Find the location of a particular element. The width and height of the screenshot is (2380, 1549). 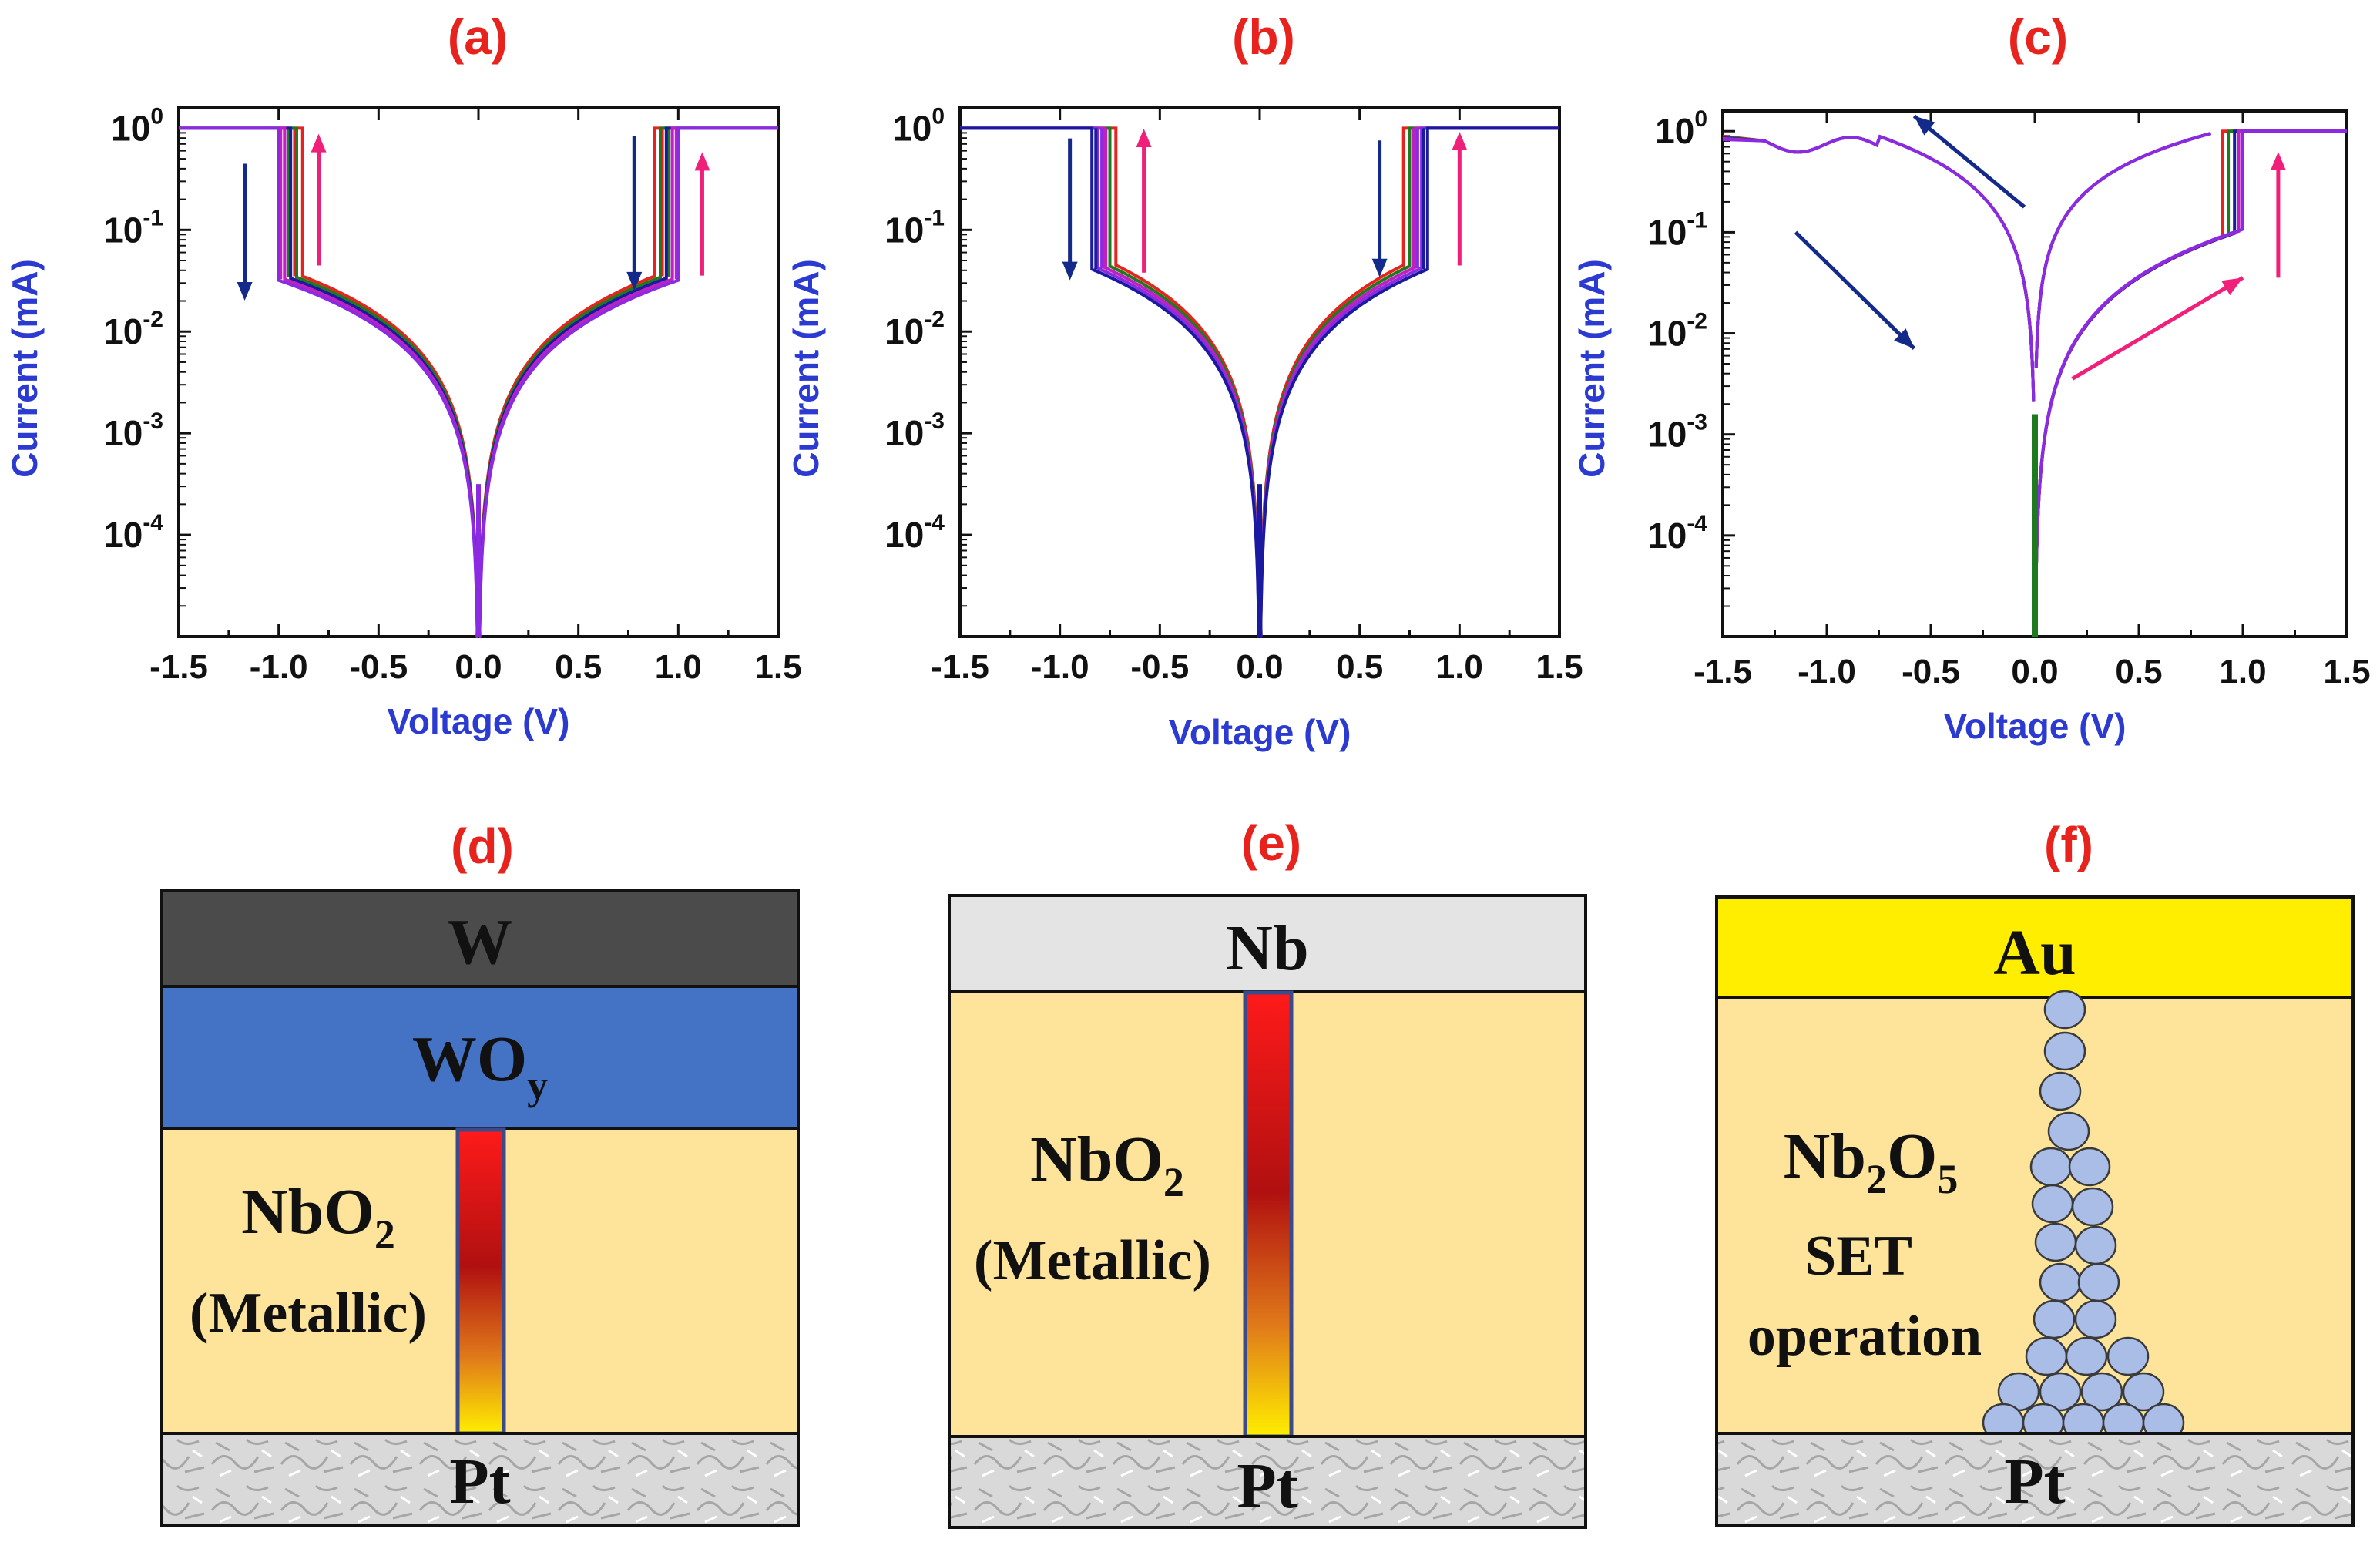

au-layer-label: Au is located at coordinates (2035, 953).